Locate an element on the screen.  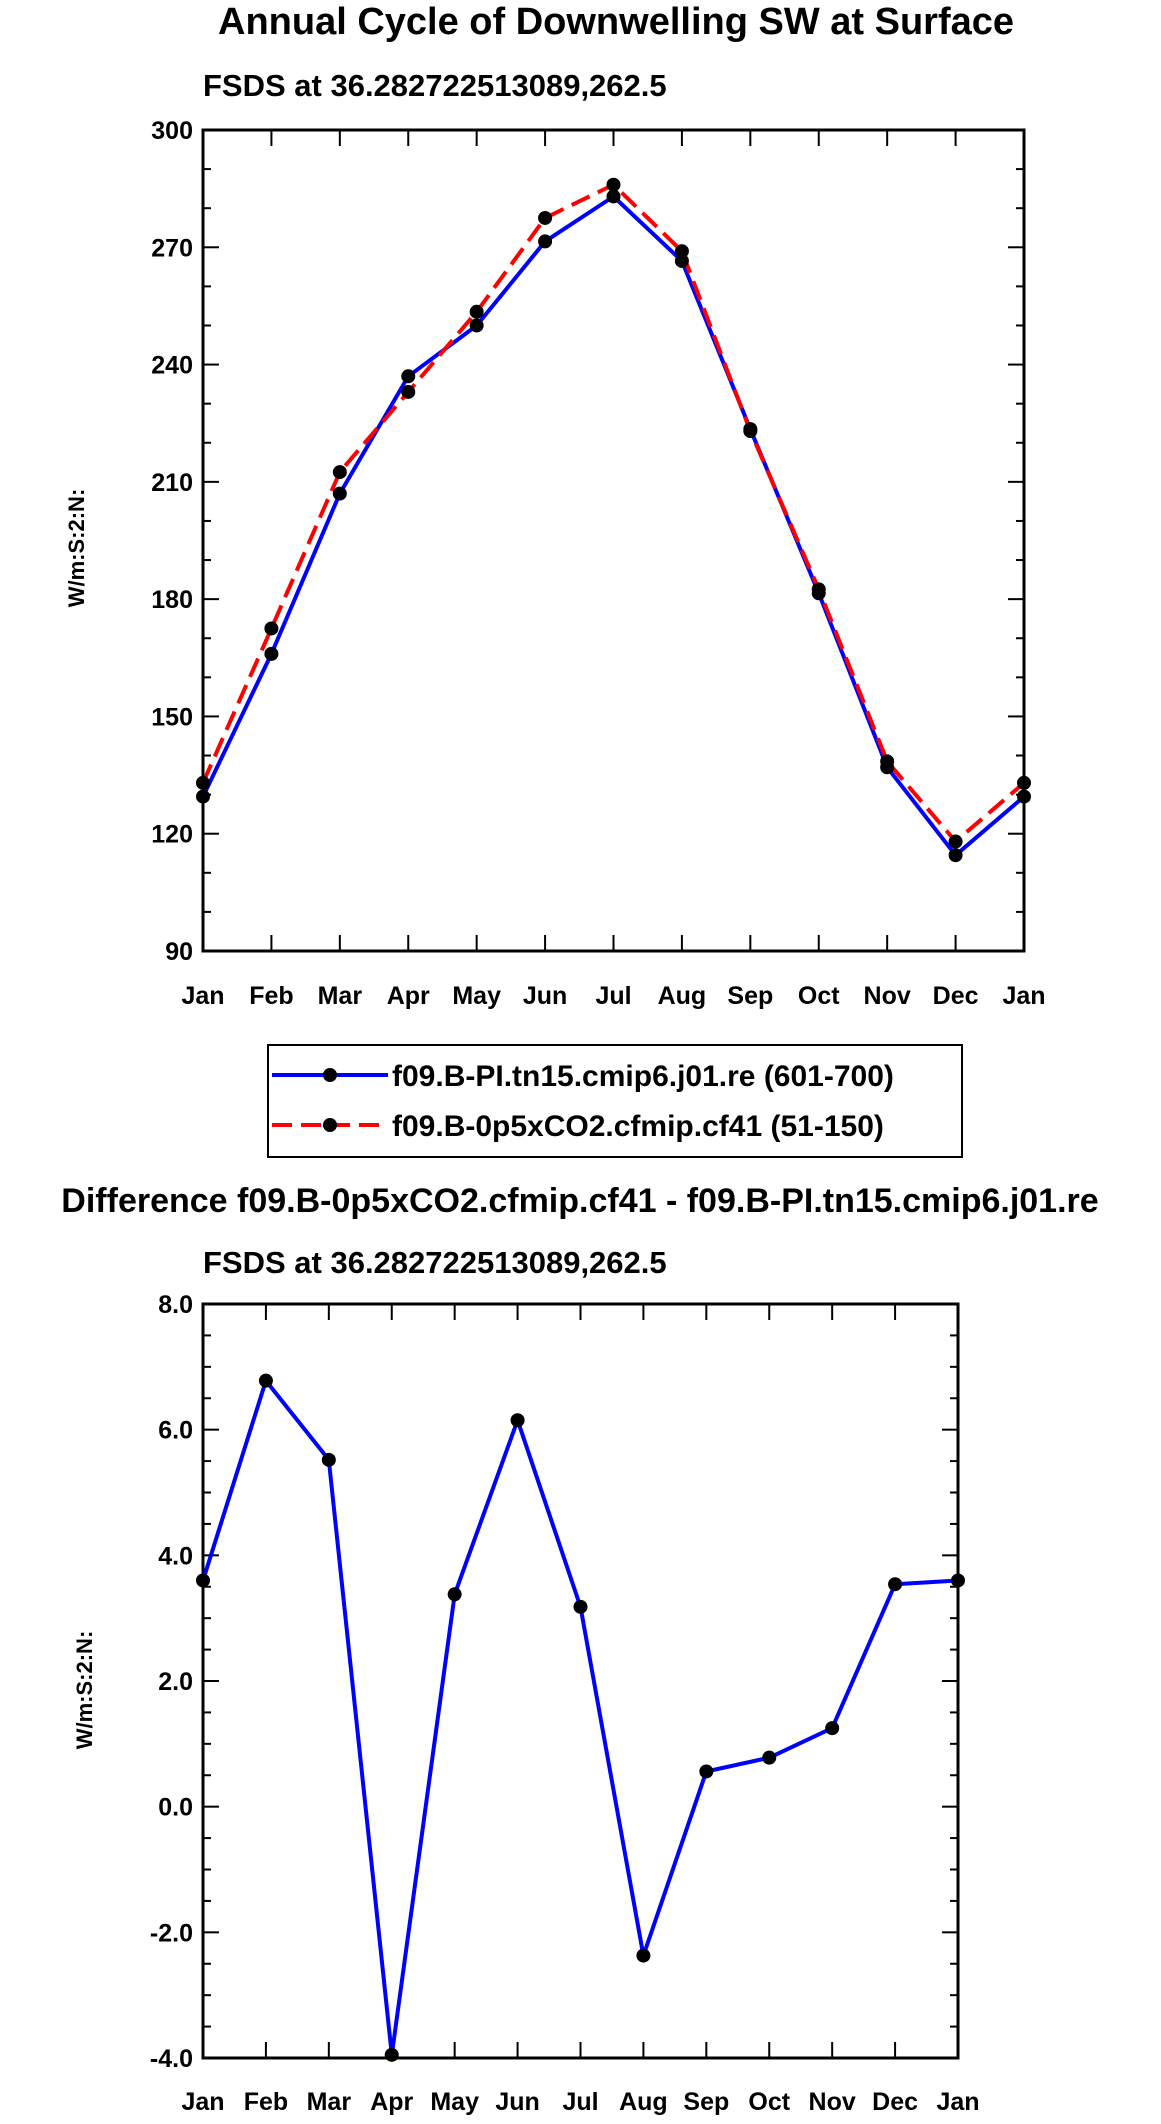
y-tick-label: 120 is located at coordinates (172, 835).